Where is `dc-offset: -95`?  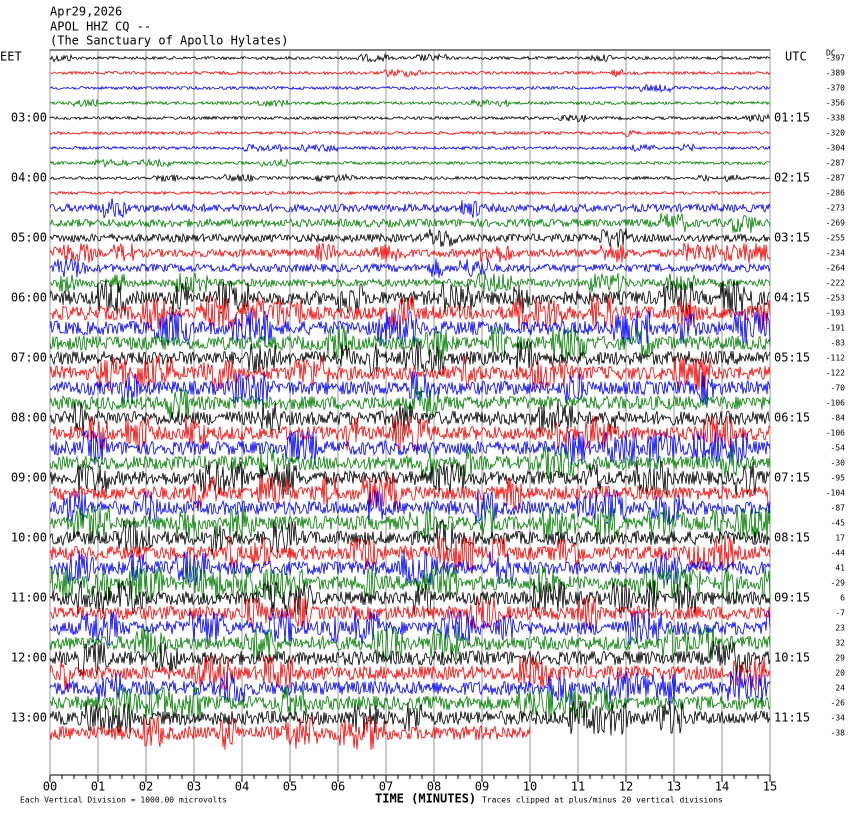
dc-offset: -95 is located at coordinates (838, 478).